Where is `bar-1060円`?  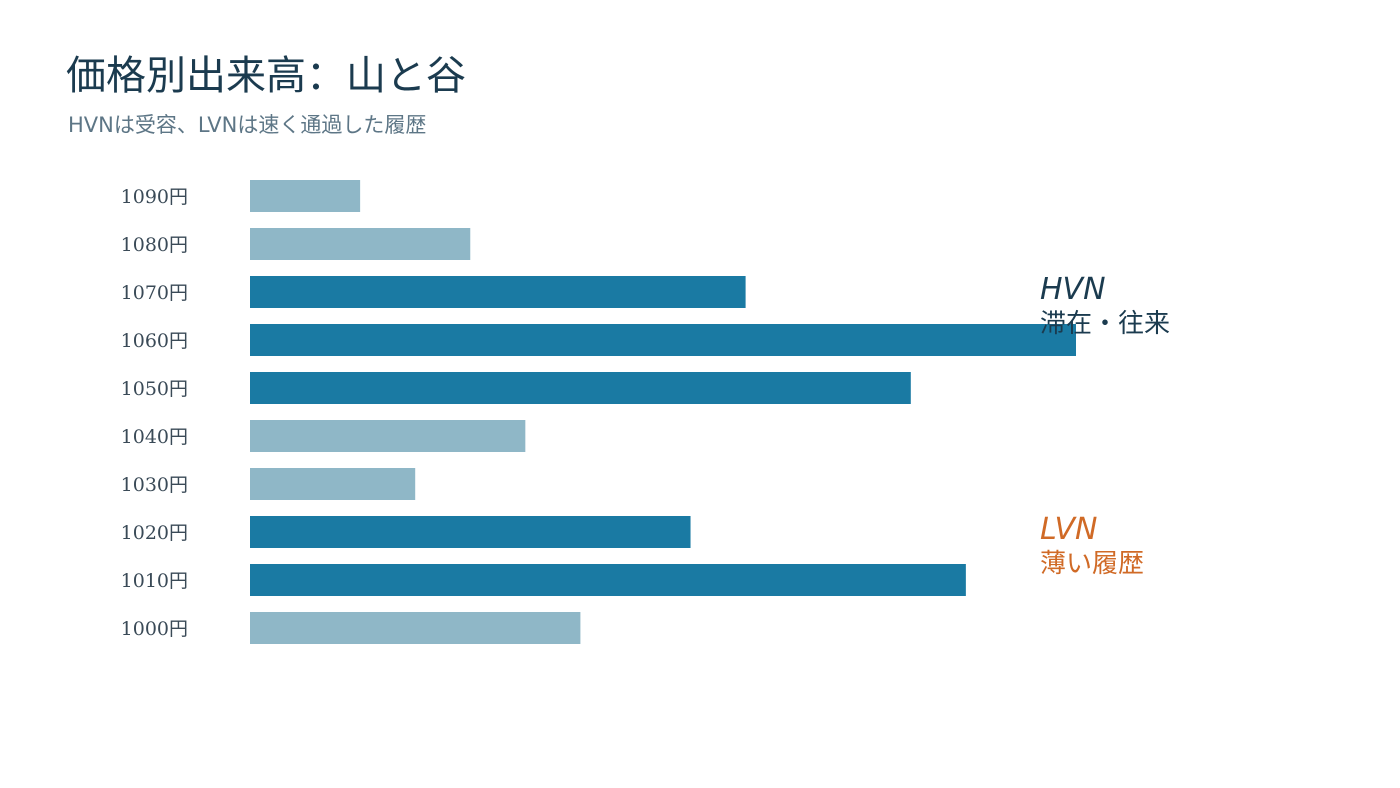 bar-1060円 is located at coordinates (663, 340).